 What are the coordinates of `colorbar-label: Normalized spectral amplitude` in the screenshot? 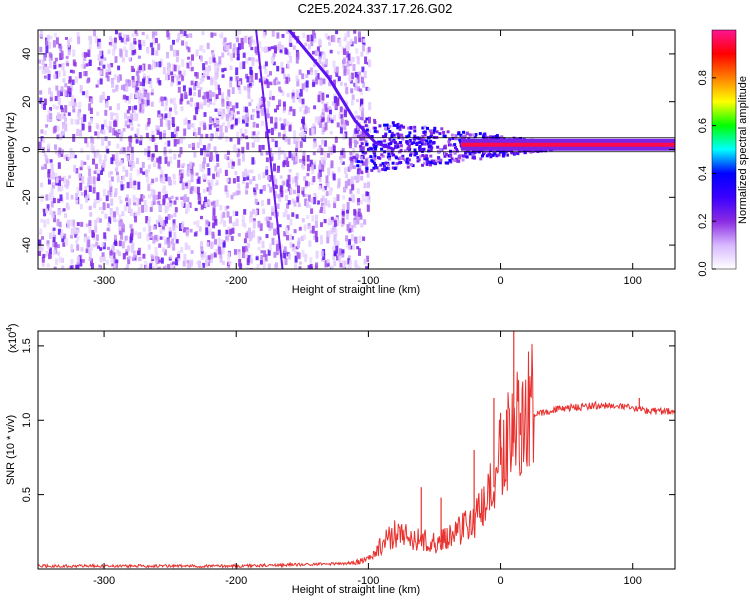 It's located at (743, 150).